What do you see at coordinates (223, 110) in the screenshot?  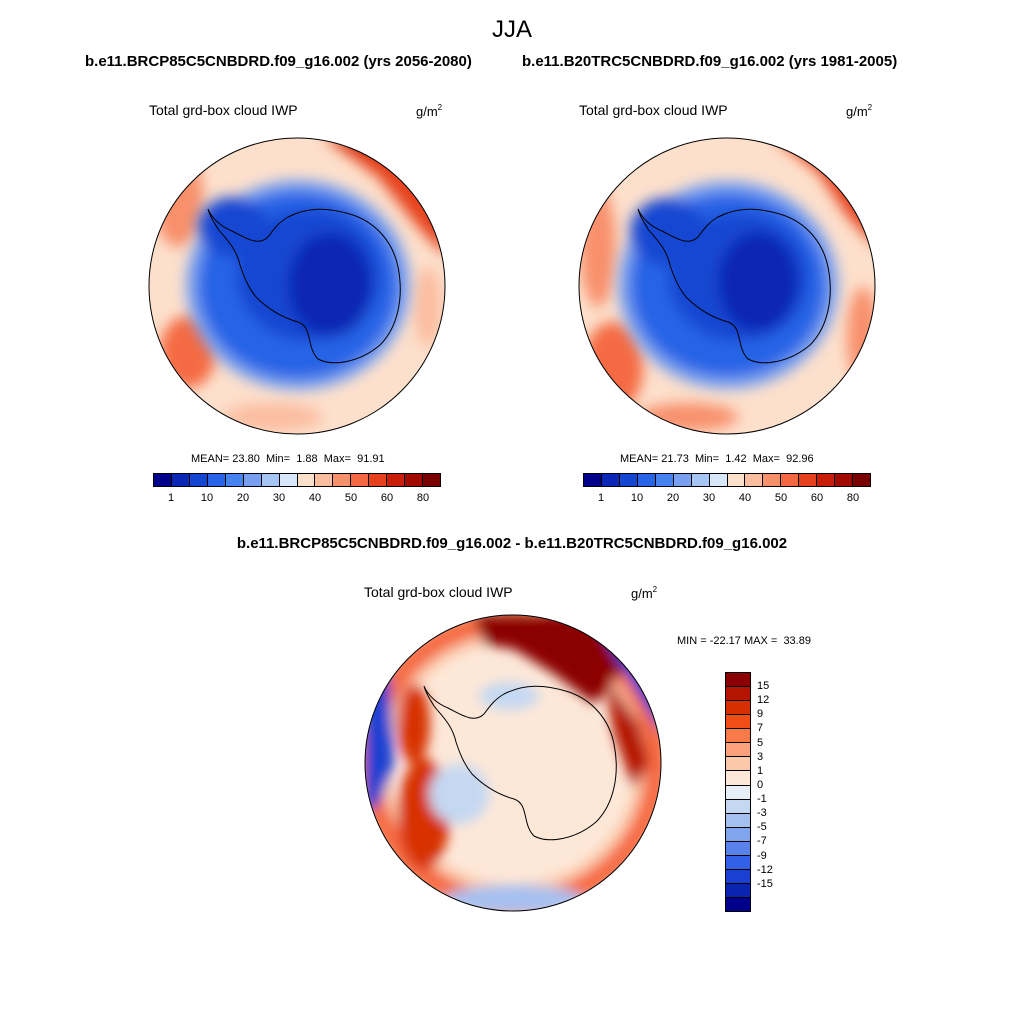 I see `panel-1-variable-label: Total grd-box cloud IWP` at bounding box center [223, 110].